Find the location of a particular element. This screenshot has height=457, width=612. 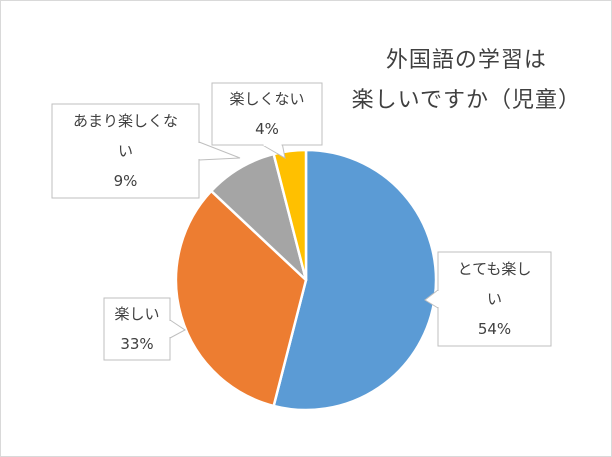

data-label-callout-1: 楽しい 33% is located at coordinates (144, 329).